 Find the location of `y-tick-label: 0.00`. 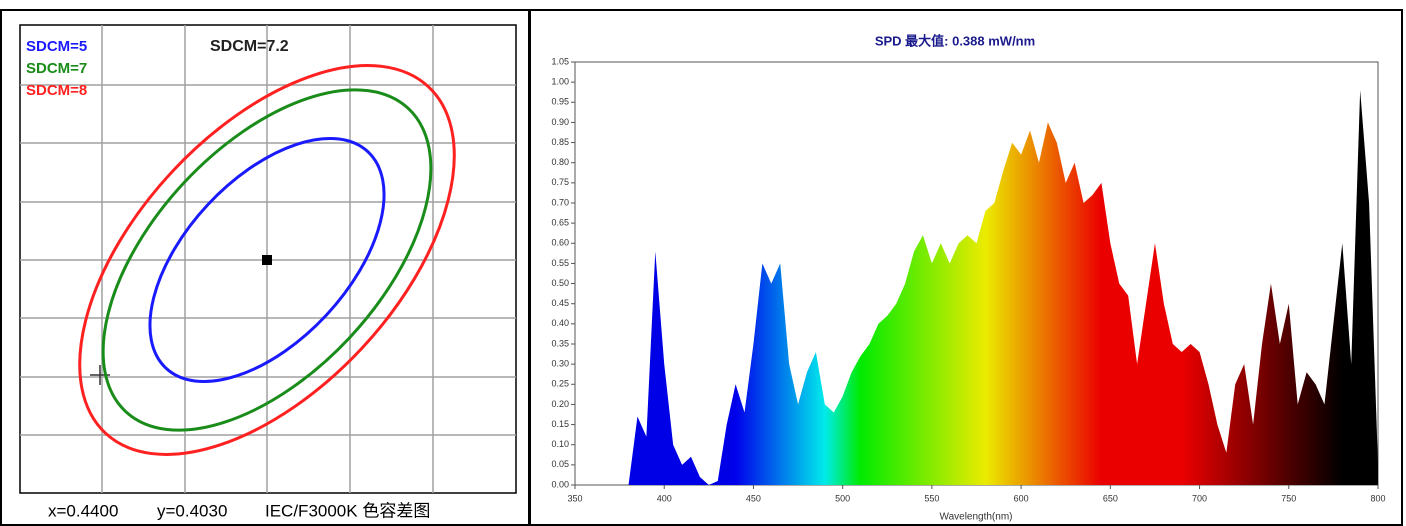

y-tick-label: 0.00 is located at coordinates (560, 484).